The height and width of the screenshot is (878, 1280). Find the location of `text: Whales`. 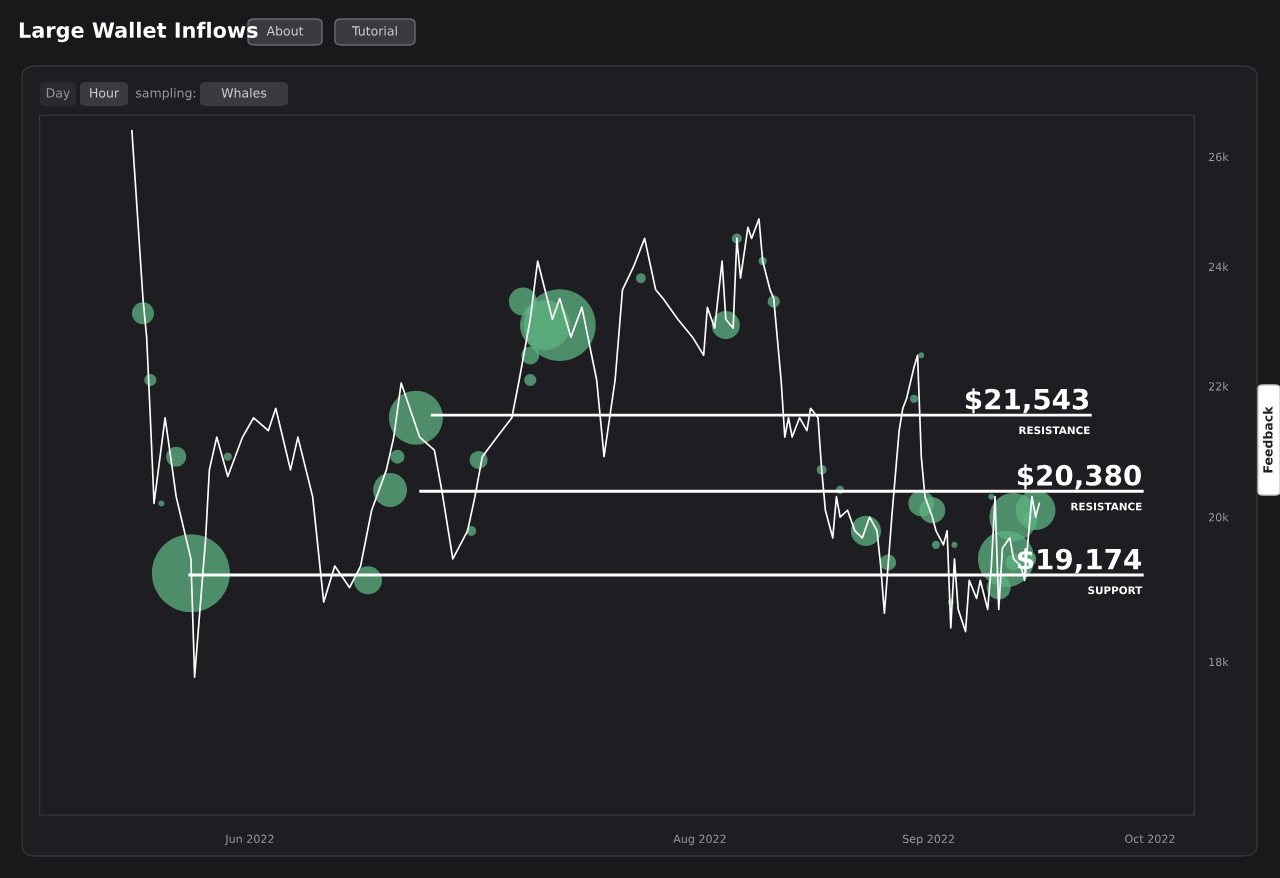

text: Whales is located at coordinates (244, 92).